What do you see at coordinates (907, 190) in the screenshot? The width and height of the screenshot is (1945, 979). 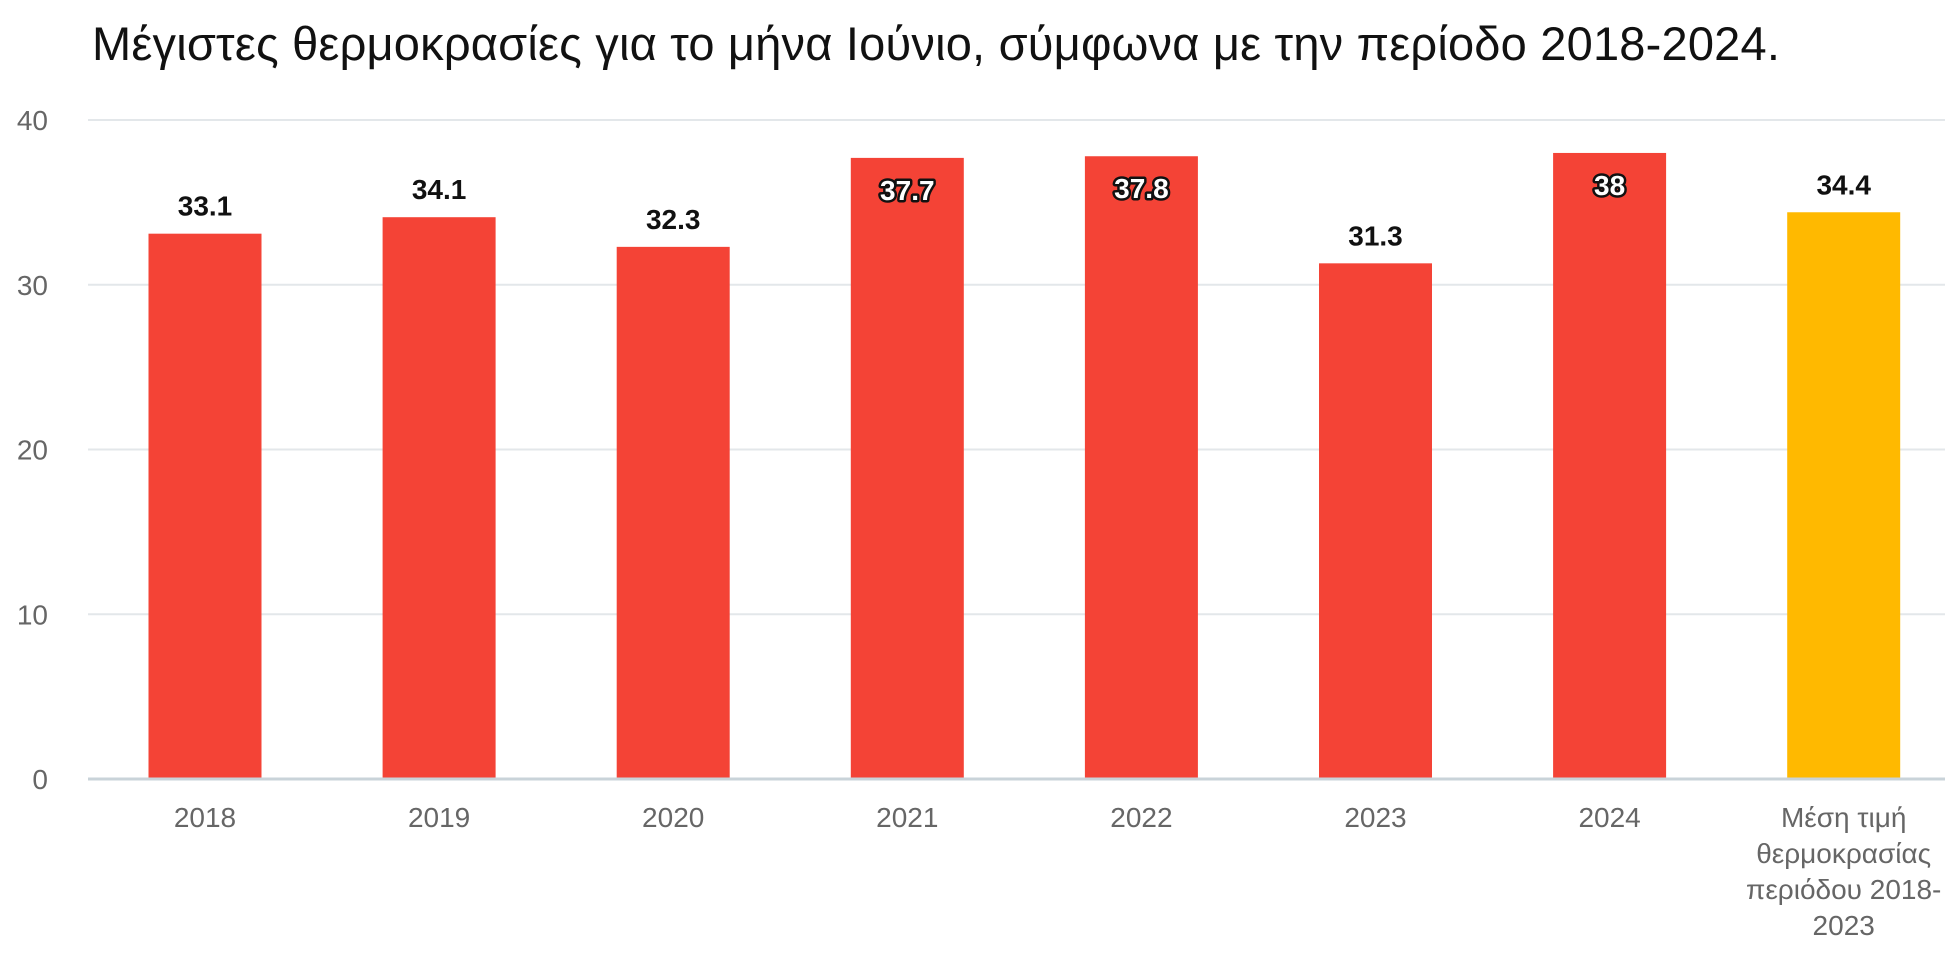 I see `data-label: 37.7` at bounding box center [907, 190].